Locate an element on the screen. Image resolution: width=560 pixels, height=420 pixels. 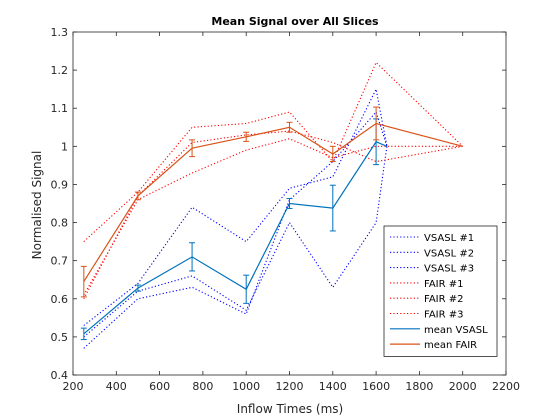
x-tick-label-5: 1200 is located at coordinates (290, 386).